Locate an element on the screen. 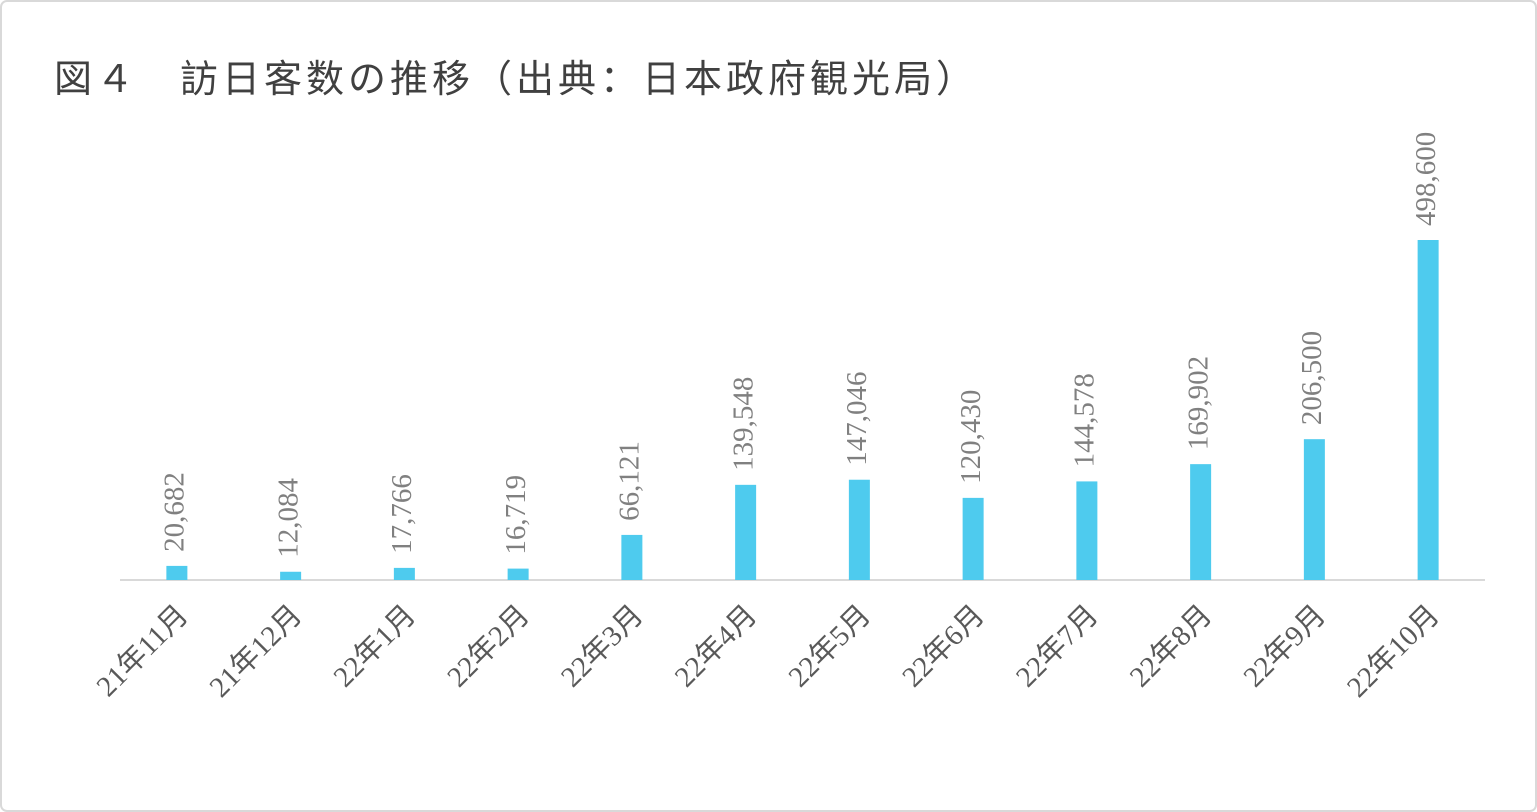  value-label: 20,682 is located at coordinates (175, 512).